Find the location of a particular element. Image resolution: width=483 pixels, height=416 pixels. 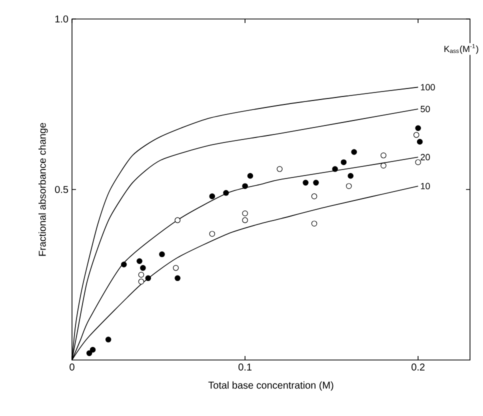

y-tick-label: 1.0 is located at coordinates (61, 19).